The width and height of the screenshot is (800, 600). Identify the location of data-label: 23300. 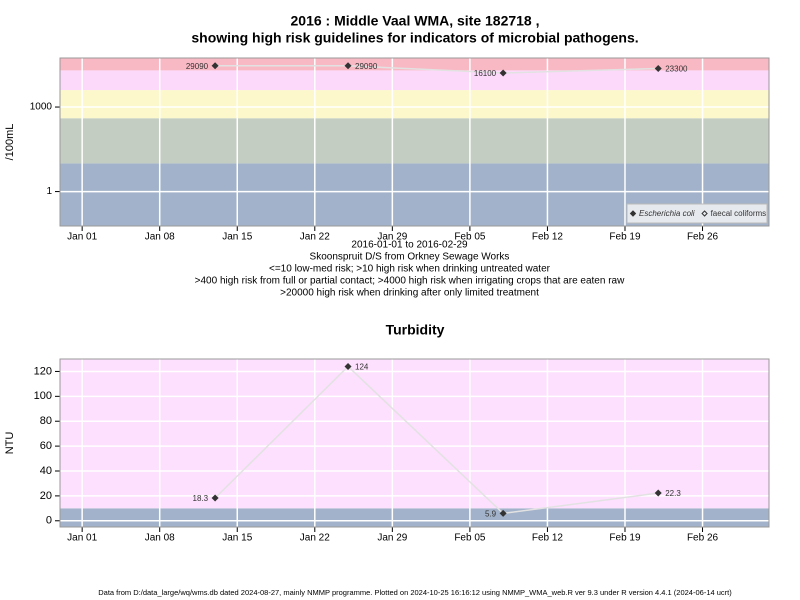
(676, 69).